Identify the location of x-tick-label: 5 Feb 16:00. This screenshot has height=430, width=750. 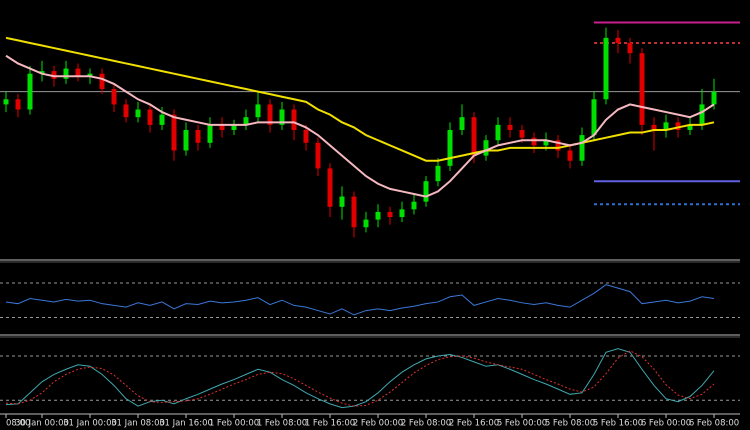
(618, 424).